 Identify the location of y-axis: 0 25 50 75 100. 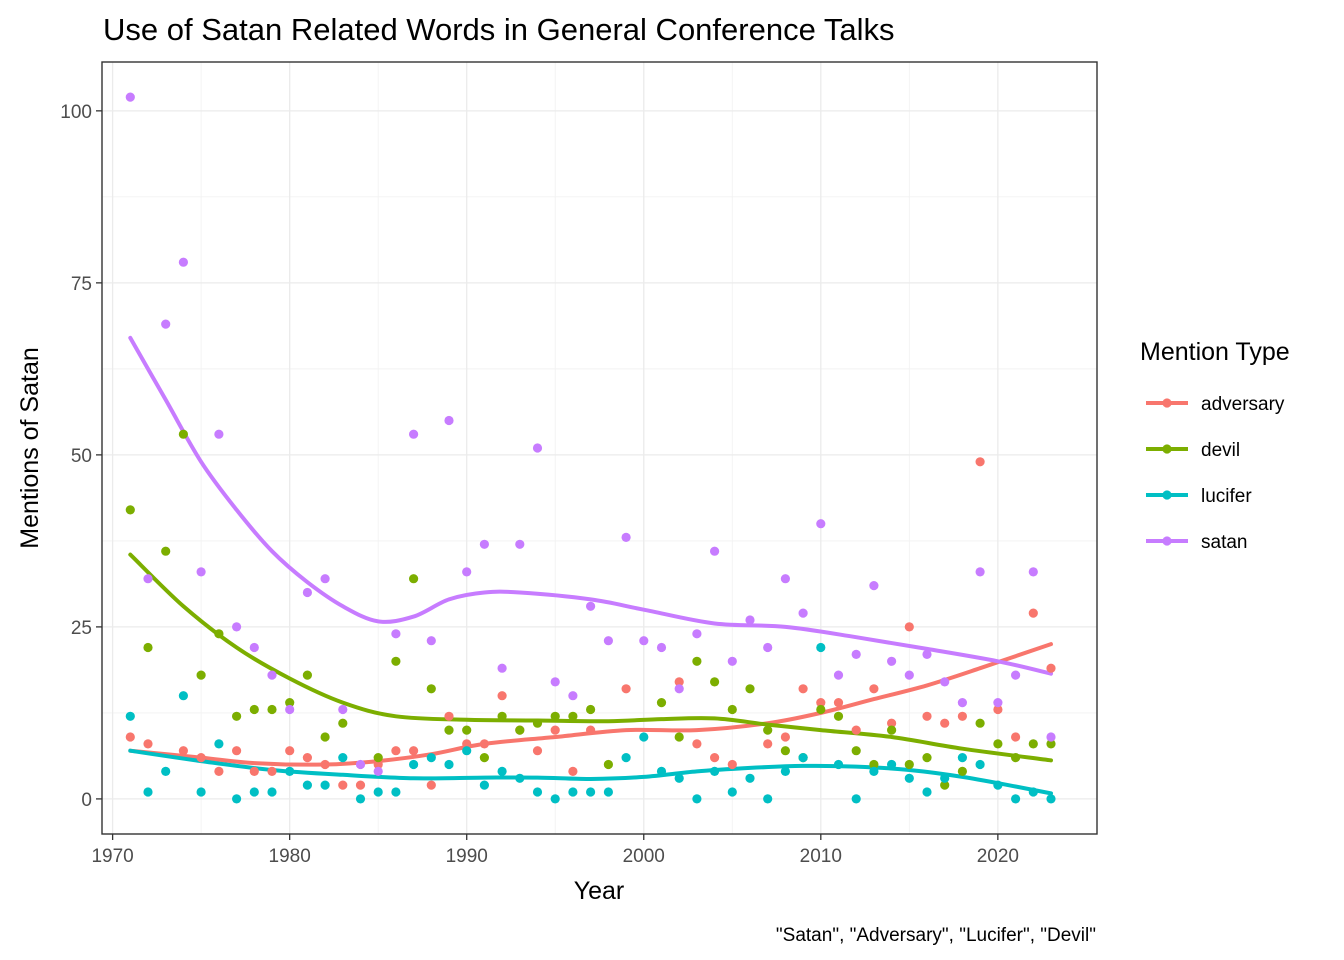
(81, 456).